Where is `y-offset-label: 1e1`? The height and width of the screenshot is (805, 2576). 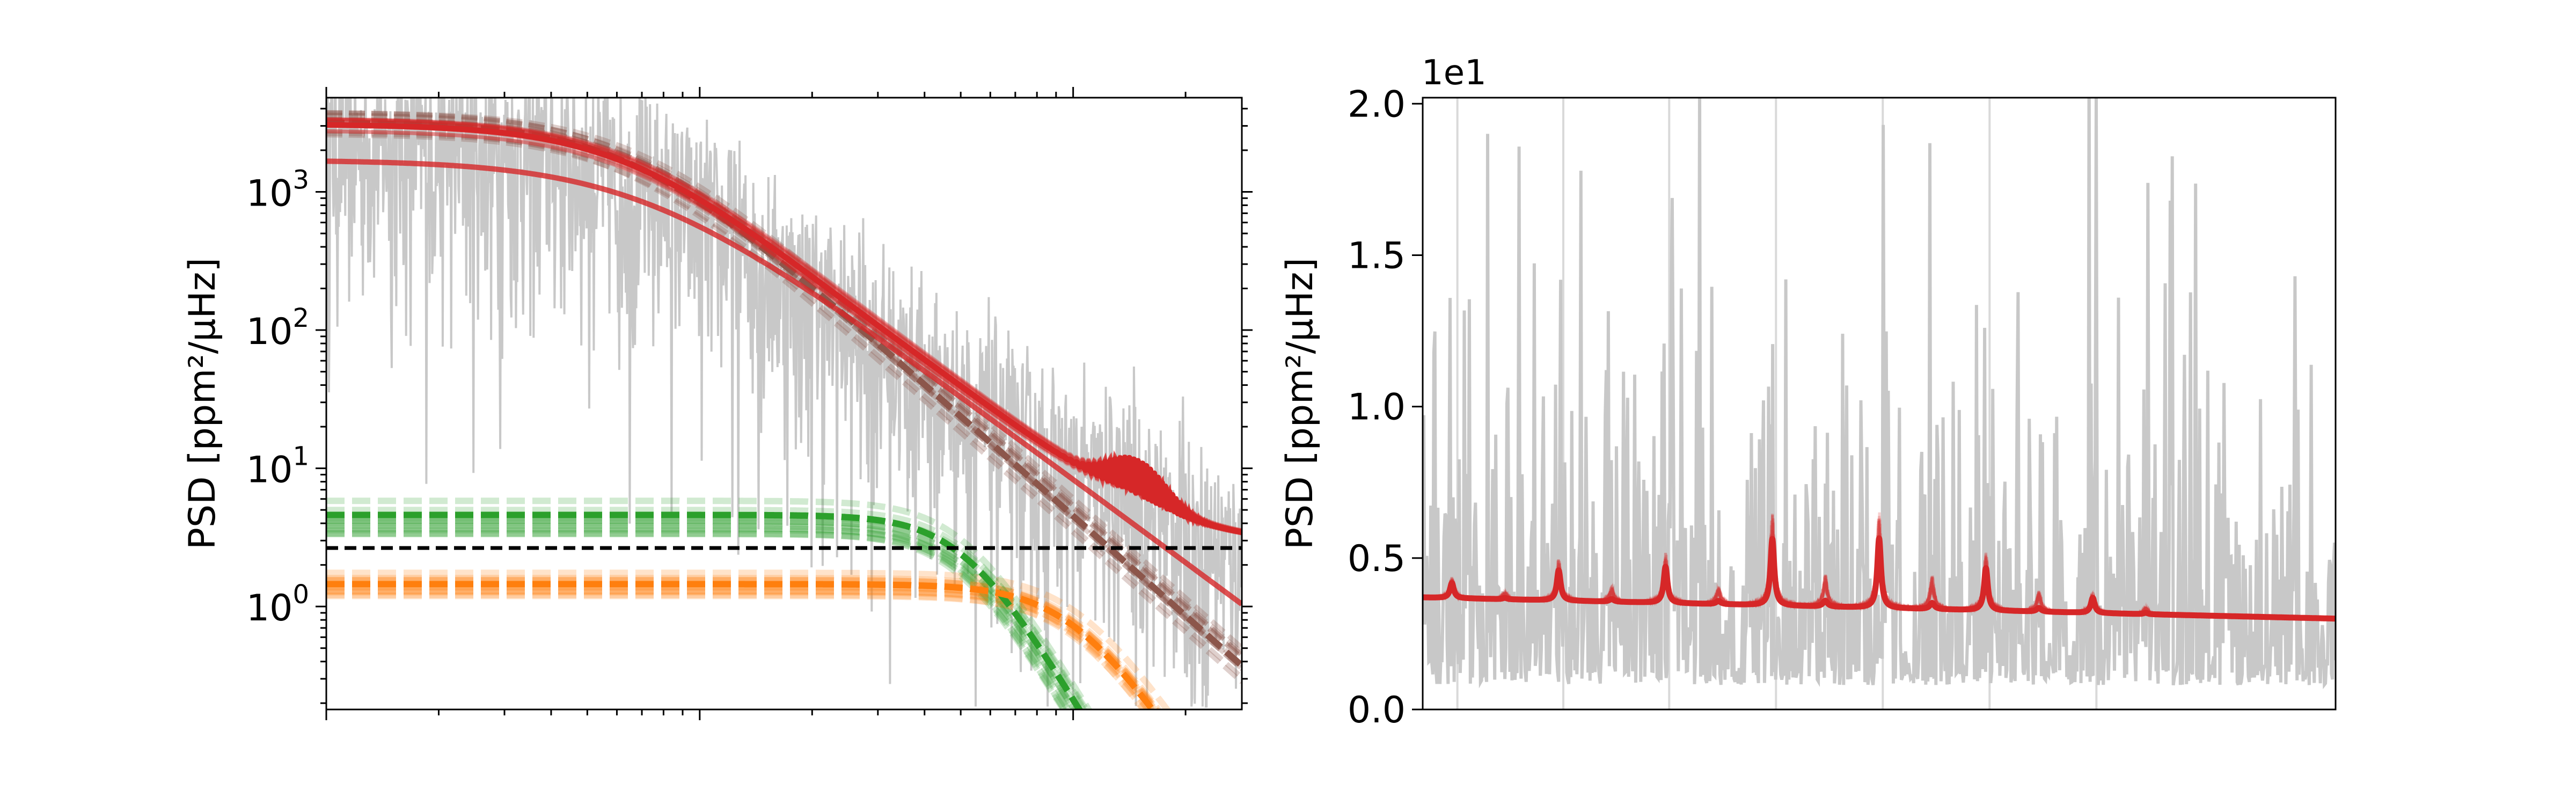 y-offset-label: 1e1 is located at coordinates (1454, 73).